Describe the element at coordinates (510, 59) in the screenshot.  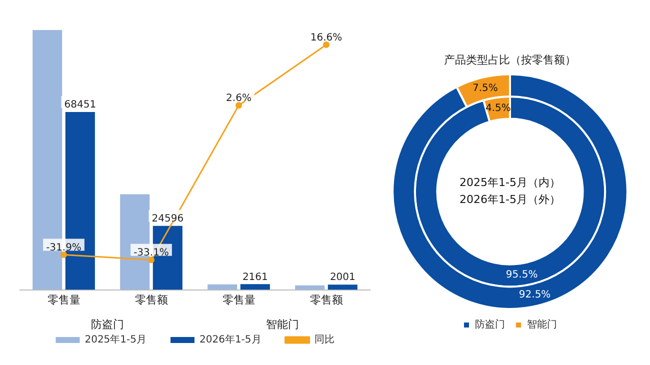
I see `chart-title: 产品类型占比（按零售额）` at that location.